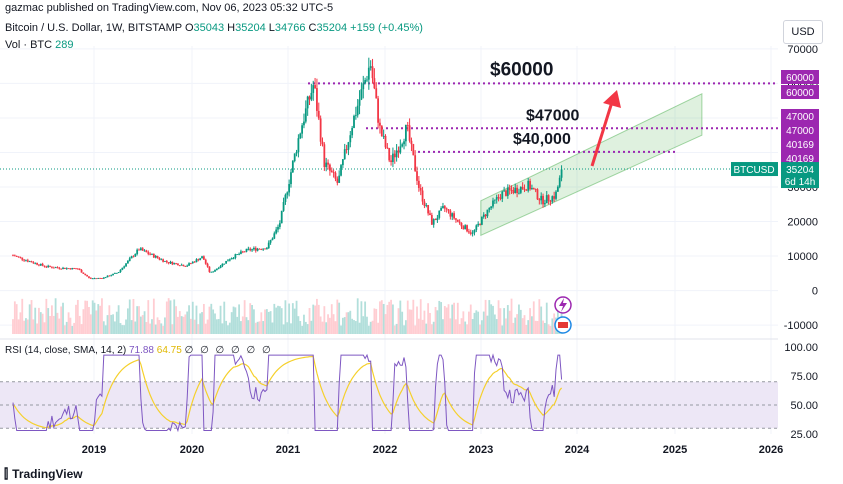  Describe the element at coordinates (800, 77) in the screenshot. I see `price-label-box` at that location.